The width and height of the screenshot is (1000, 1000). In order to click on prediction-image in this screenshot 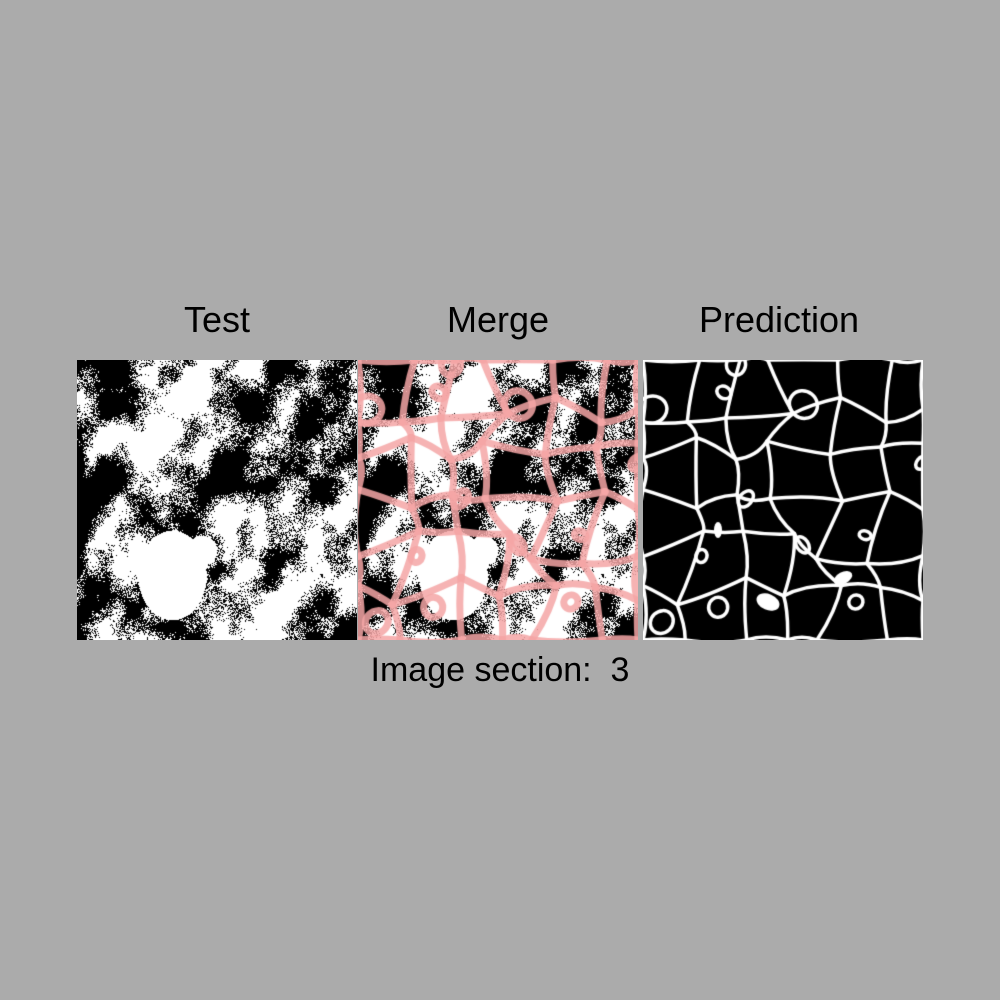, I will do `click(783, 500)`.